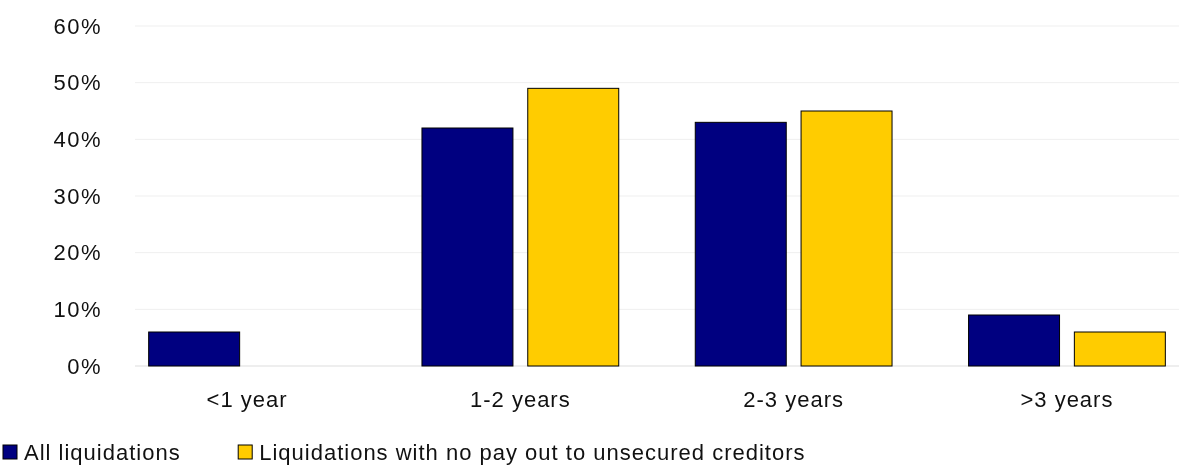  Describe the element at coordinates (77, 196) in the screenshot. I see `y-tick-label: 30%` at that location.